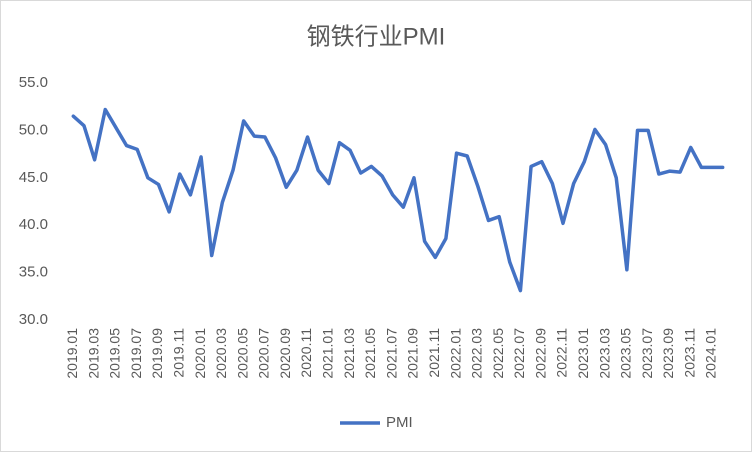 The height and width of the screenshot is (452, 752). What do you see at coordinates (264, 353) in the screenshot?
I see `x-tick-label: 2020.07` at bounding box center [264, 353].